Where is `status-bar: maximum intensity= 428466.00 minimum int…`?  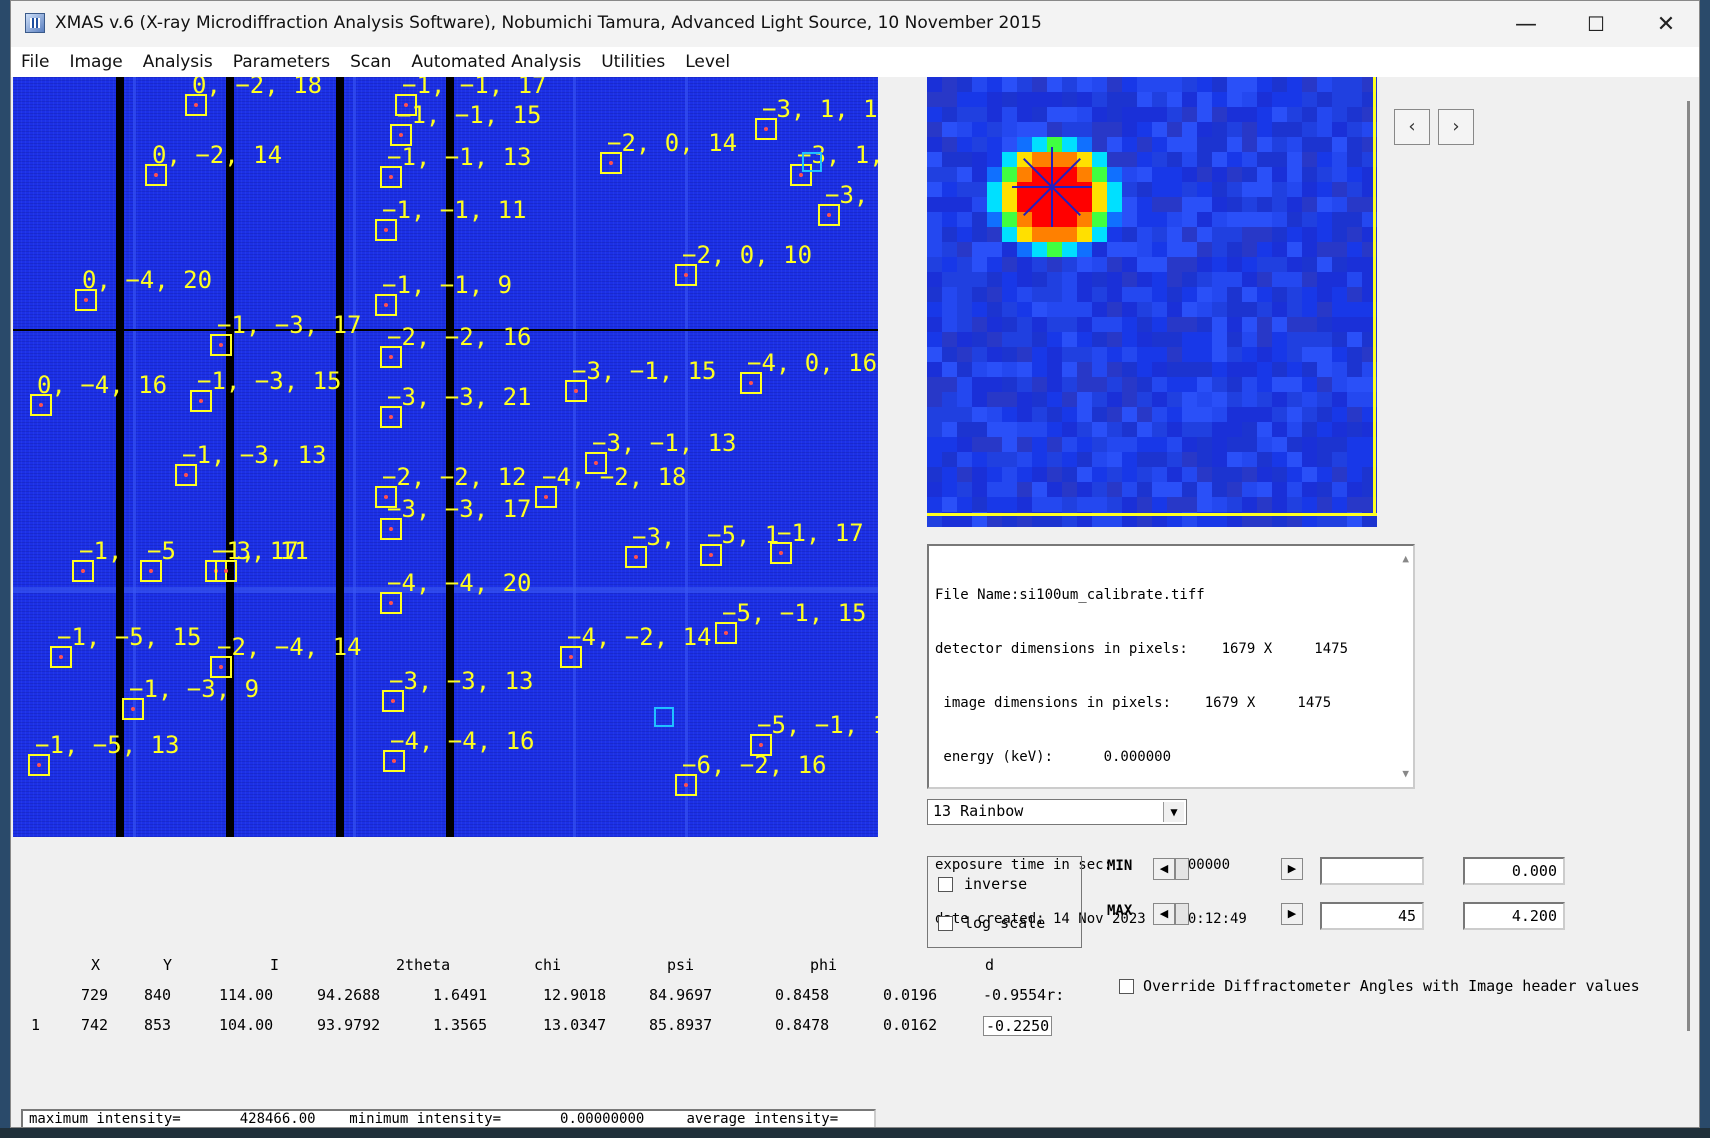
status-bar: maximum intensity= 428466.00 minimum int… is located at coordinates (448, 1118).